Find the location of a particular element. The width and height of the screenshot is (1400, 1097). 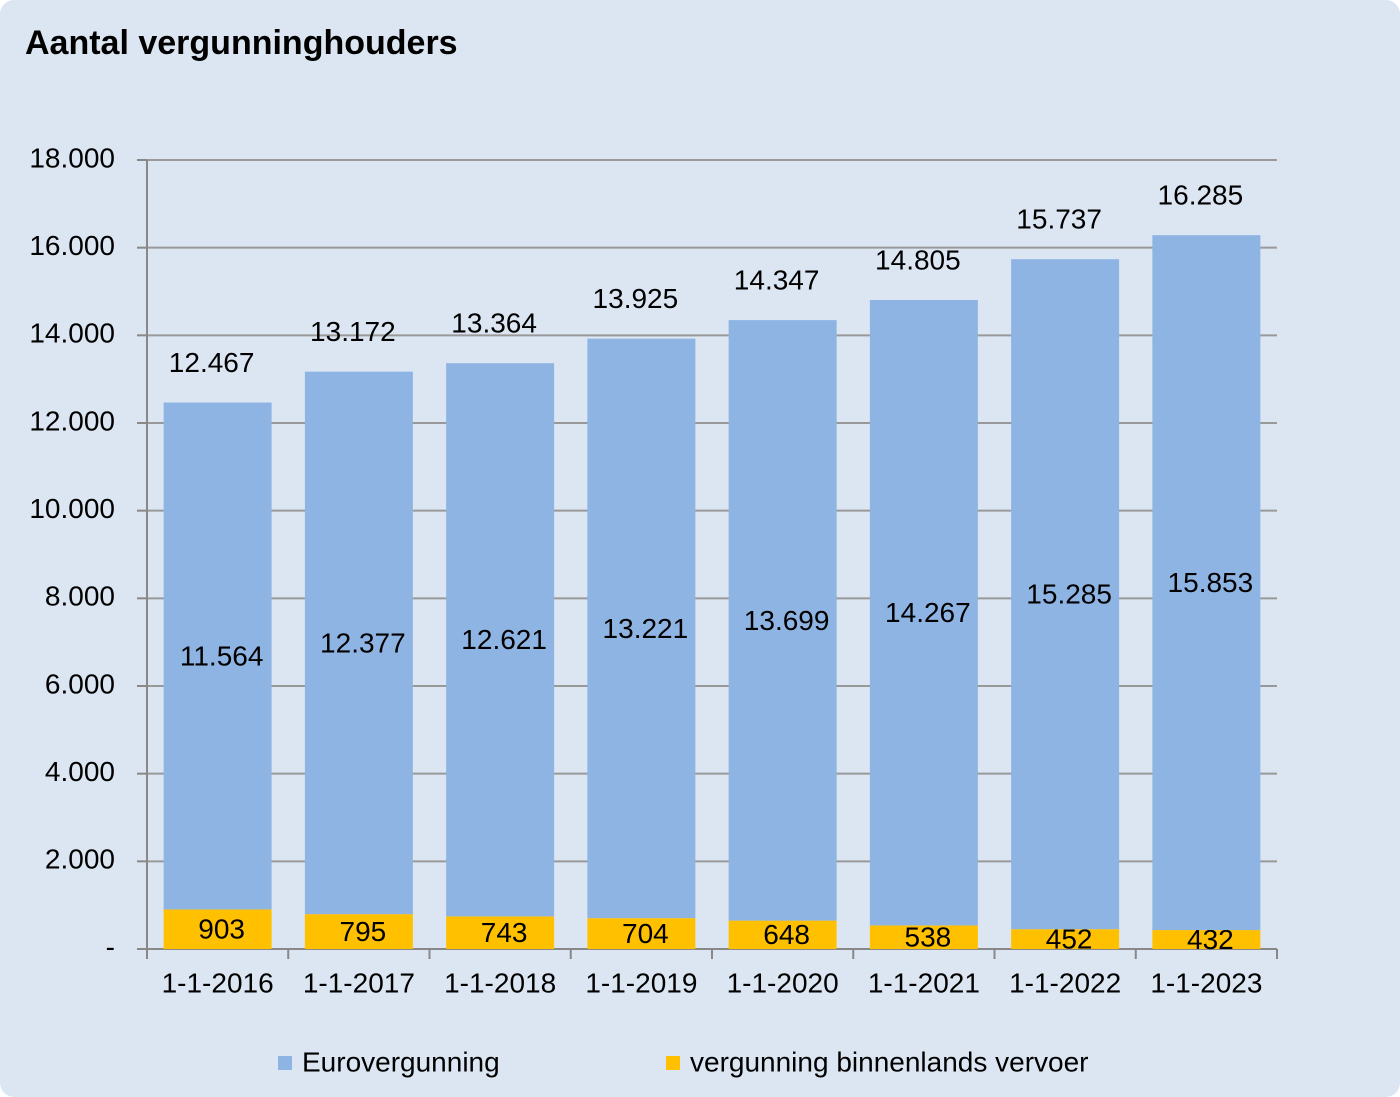

total-label: 13.364 is located at coordinates (494, 323).